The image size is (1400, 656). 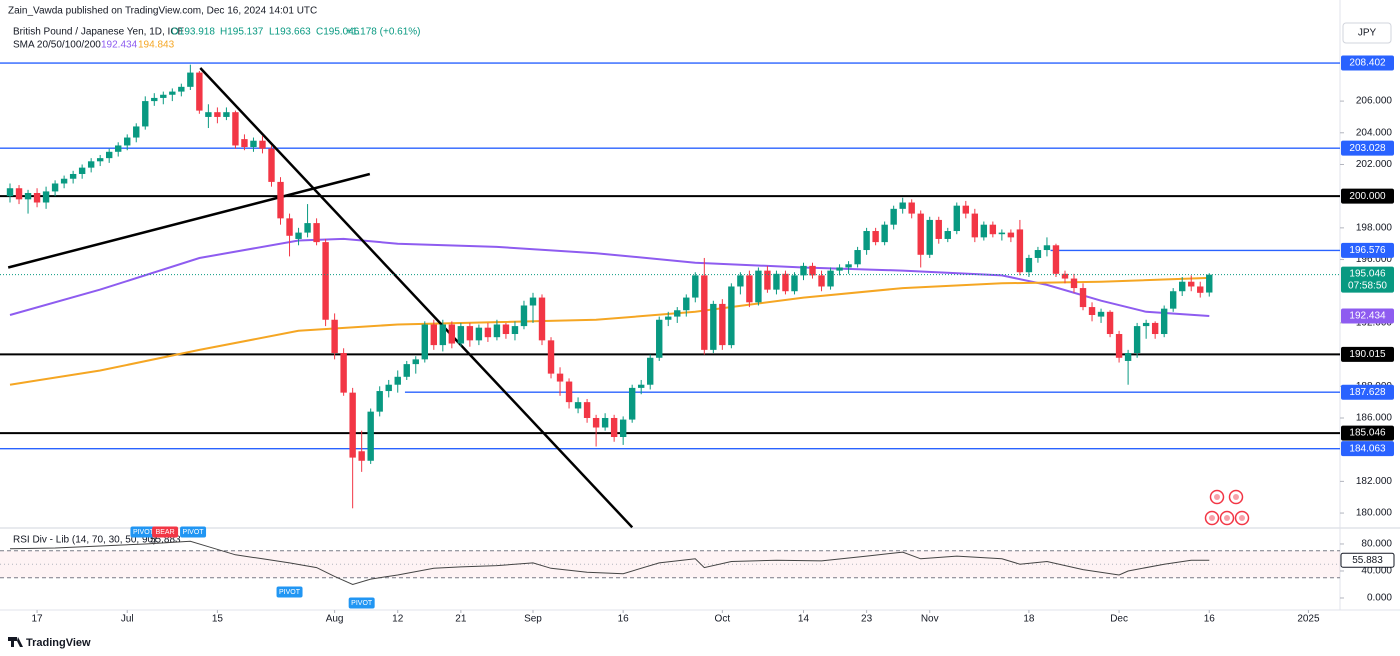 What do you see at coordinates (165, 540) in the screenshot?
I see `rsi-value: 55.883` at bounding box center [165, 540].